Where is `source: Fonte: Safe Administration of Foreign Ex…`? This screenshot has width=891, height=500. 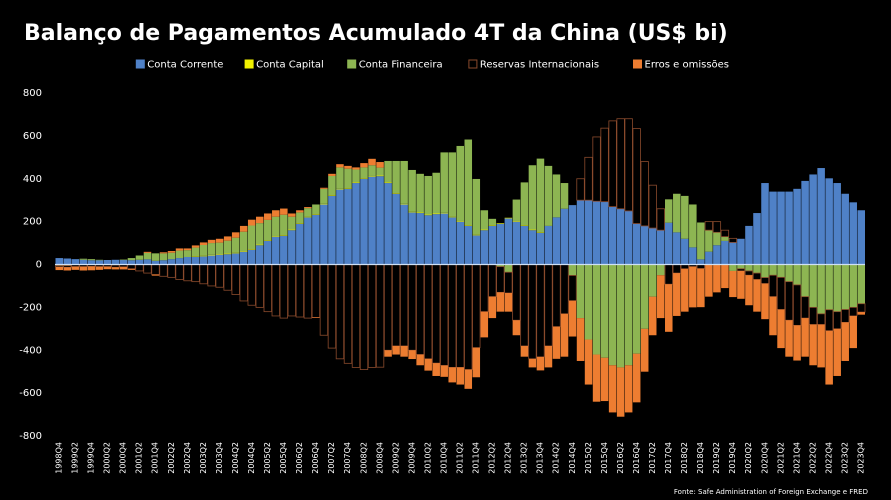
source: Fonte: Safe Administration of Foreign Ex… is located at coordinates (771, 492).